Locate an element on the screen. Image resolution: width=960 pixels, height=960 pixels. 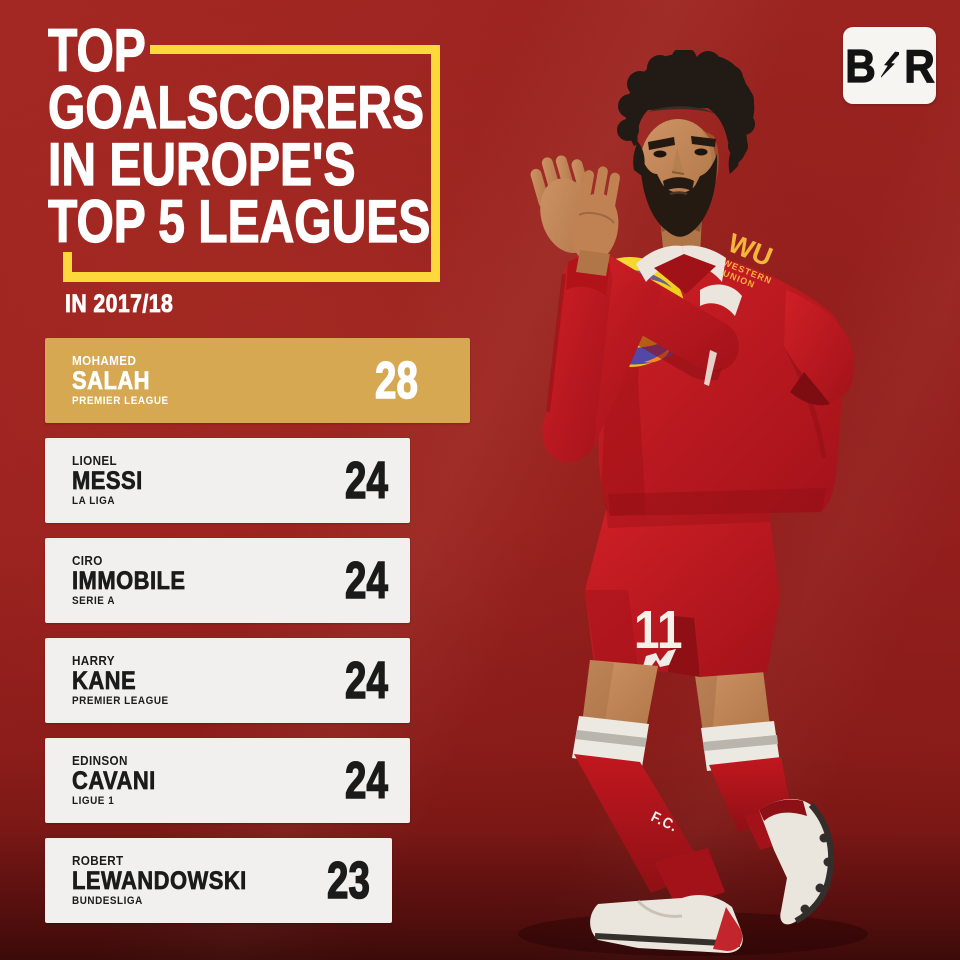
player-league: SERIE A is located at coordinates (94, 600).